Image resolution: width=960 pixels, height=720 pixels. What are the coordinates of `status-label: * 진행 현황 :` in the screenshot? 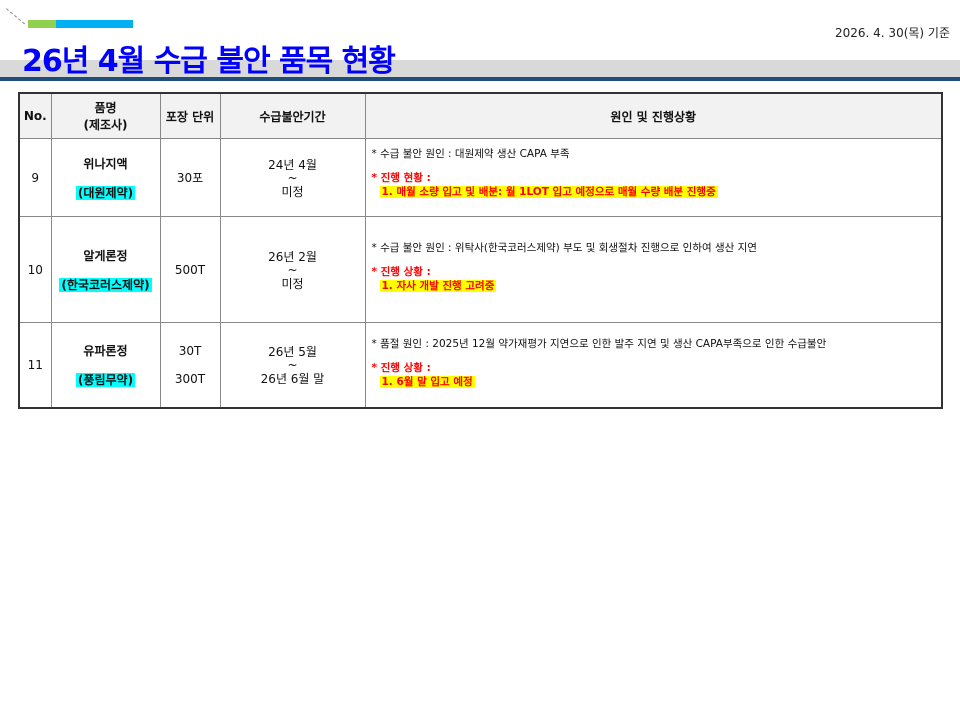 It's located at (401, 178).